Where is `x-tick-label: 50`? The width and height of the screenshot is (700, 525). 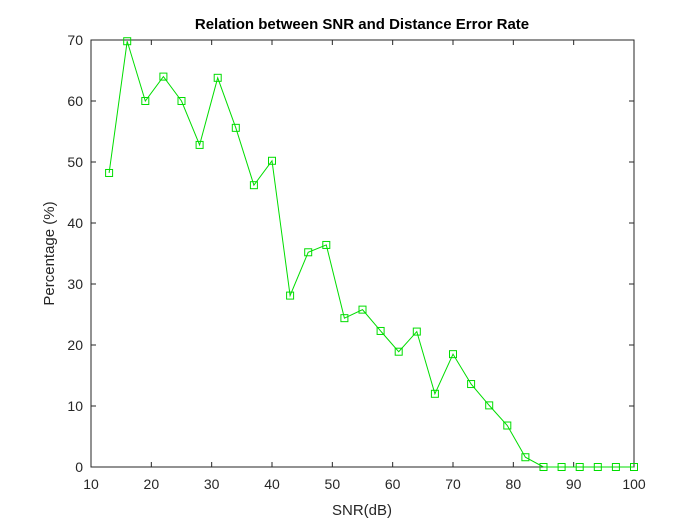 x-tick-label: 50 is located at coordinates (333, 484).